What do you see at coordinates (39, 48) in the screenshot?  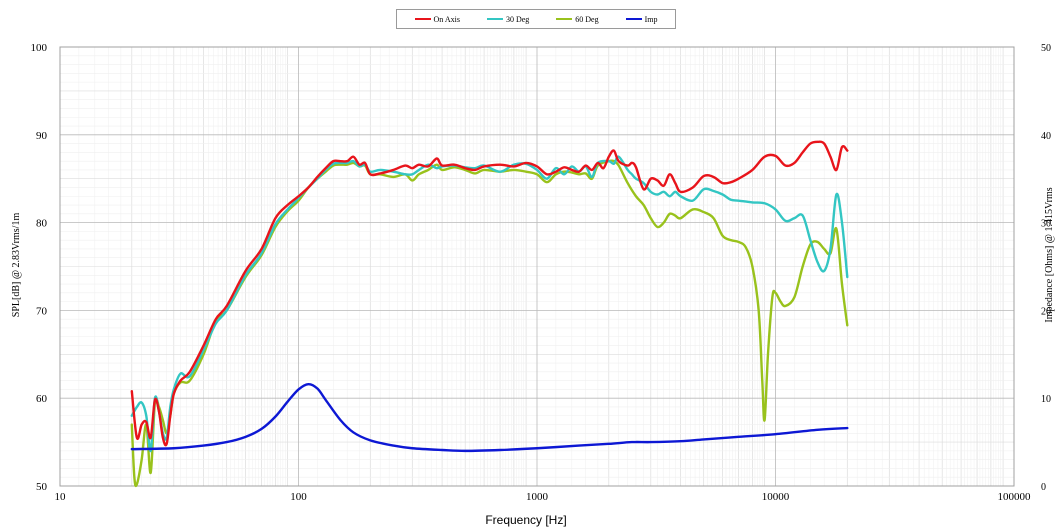 I see `y-tick-label-left: 100` at bounding box center [39, 48].